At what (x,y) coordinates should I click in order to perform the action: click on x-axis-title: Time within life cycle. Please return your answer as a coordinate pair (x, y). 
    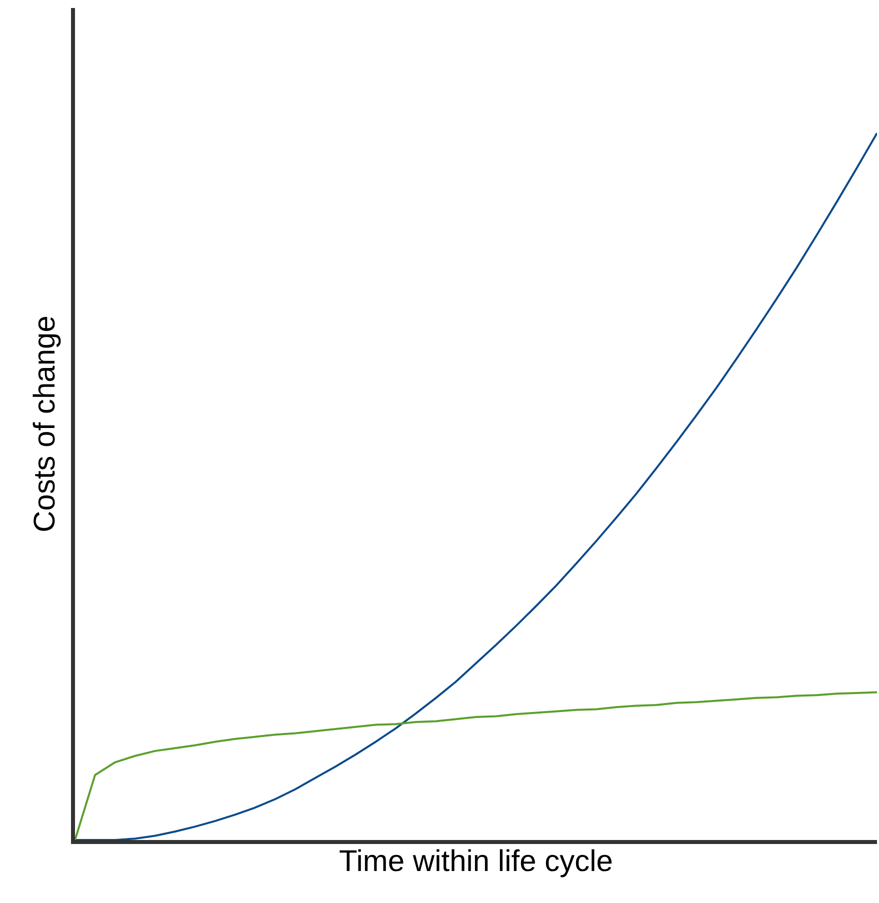
    Looking at the image, I should click on (476, 861).